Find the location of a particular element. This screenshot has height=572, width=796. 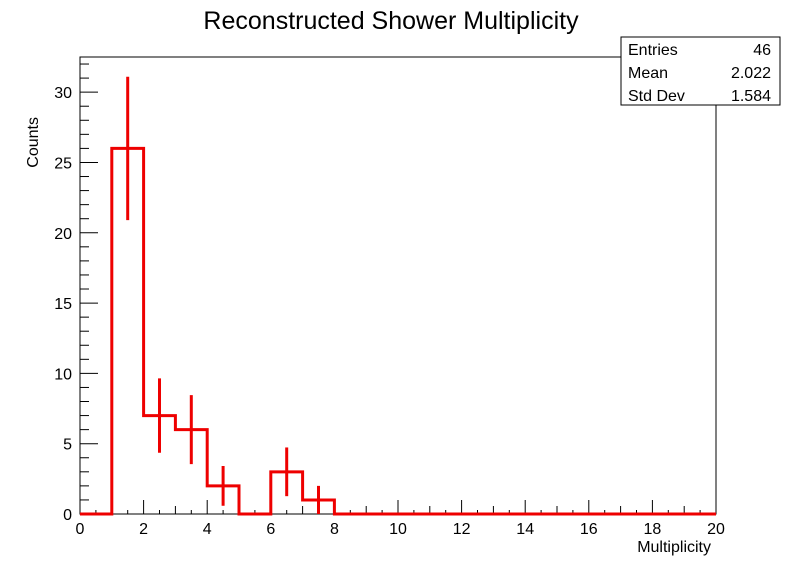

x-tick-label: 20 is located at coordinates (716, 529).